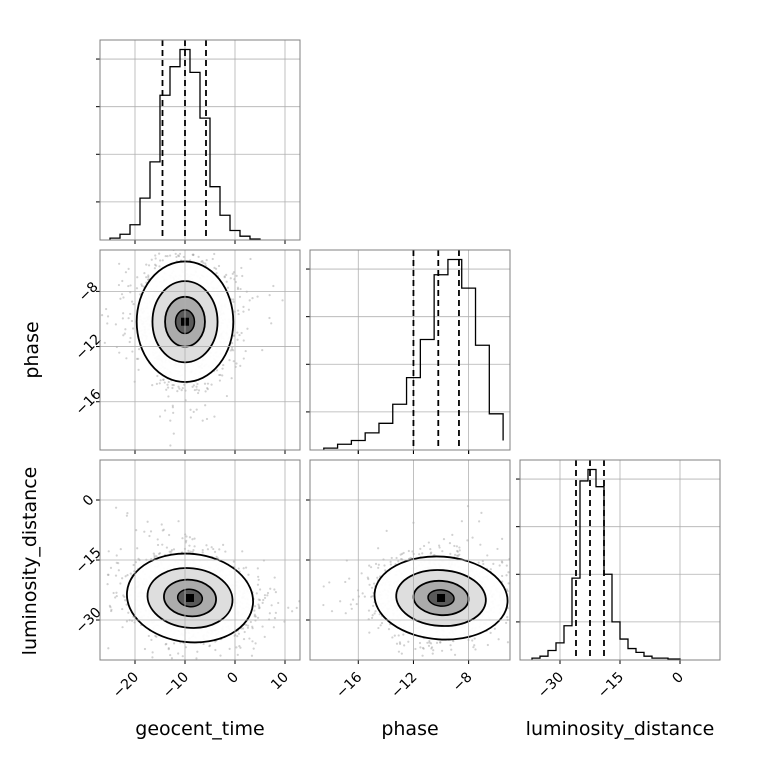 The height and width of the screenshot is (760, 760). Describe the element at coordinates (620, 560) in the screenshot. I see `histogram-frame` at that location.